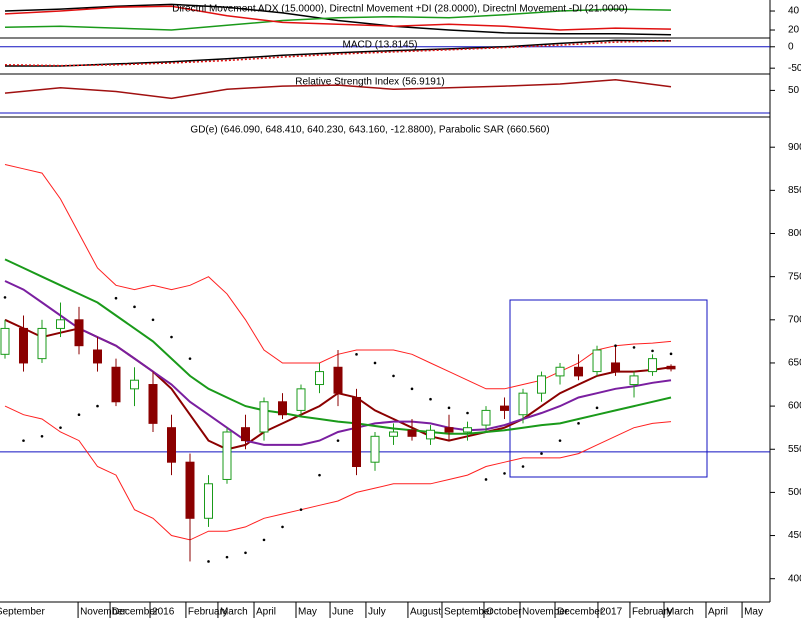  Describe the element at coordinates (611, 612) in the screenshot. I see `x-tick-label: 2017` at that location.